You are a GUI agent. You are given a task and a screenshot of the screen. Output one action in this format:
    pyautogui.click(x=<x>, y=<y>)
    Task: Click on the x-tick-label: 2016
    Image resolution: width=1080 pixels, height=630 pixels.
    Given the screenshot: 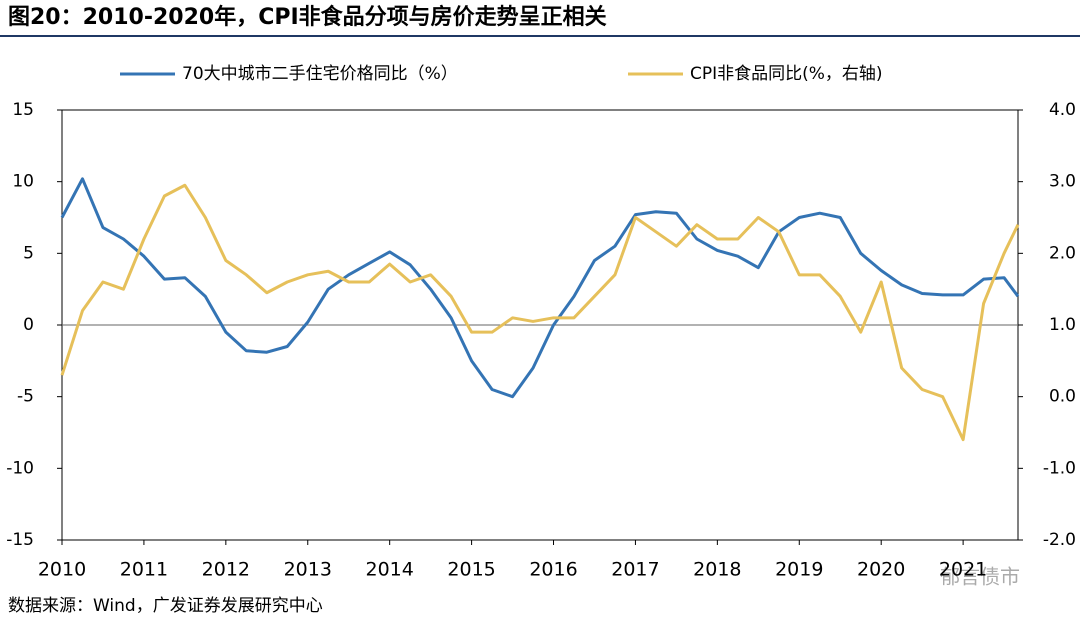 What is the action you would take?
    pyautogui.click(x=553, y=570)
    